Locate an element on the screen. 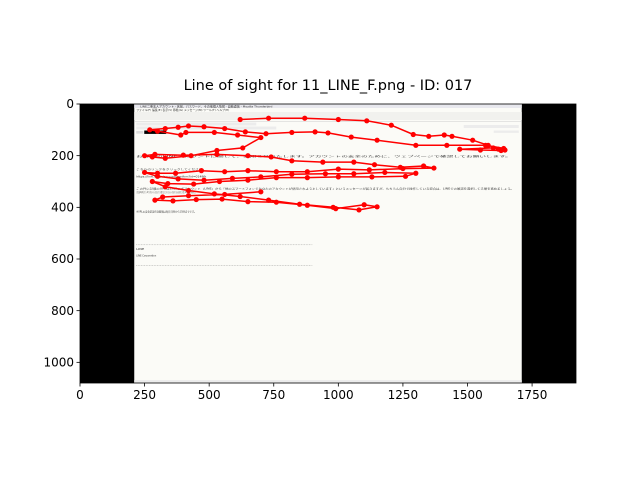 Image resolution: width=640 pixels, height=480 pixels. reply-buttons is located at coordinates (491, 126).